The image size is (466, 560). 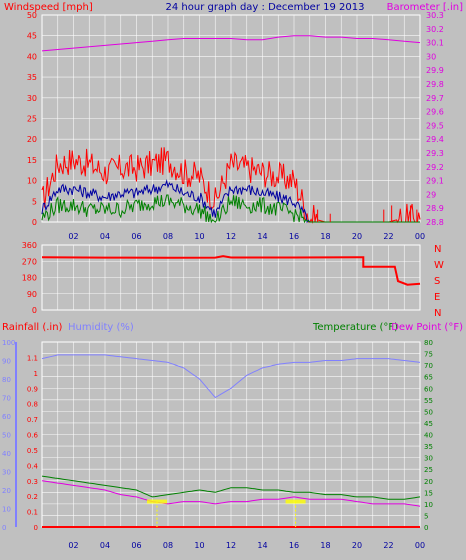 I want to click on compass-label: W, so click(x=439, y=265).